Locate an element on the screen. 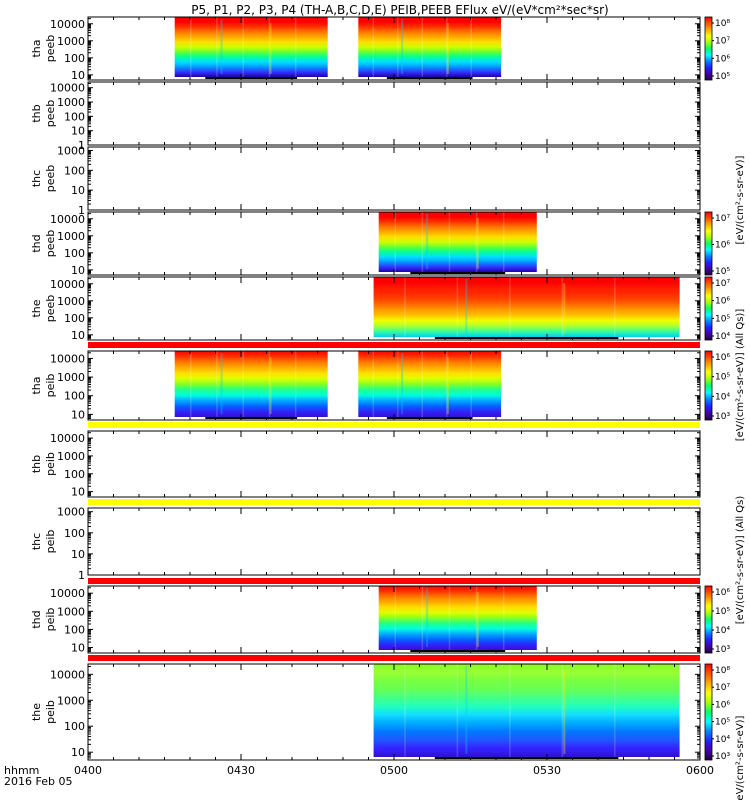 Image resolution: width=750 pixels, height=800 pixels. date-label: 2016 Feb 05 is located at coordinates (38, 781).